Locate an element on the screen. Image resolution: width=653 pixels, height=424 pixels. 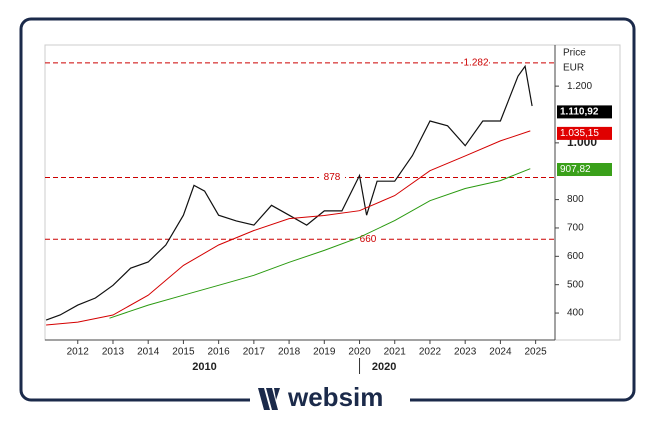
reference-label: 878 is located at coordinates (332, 177).